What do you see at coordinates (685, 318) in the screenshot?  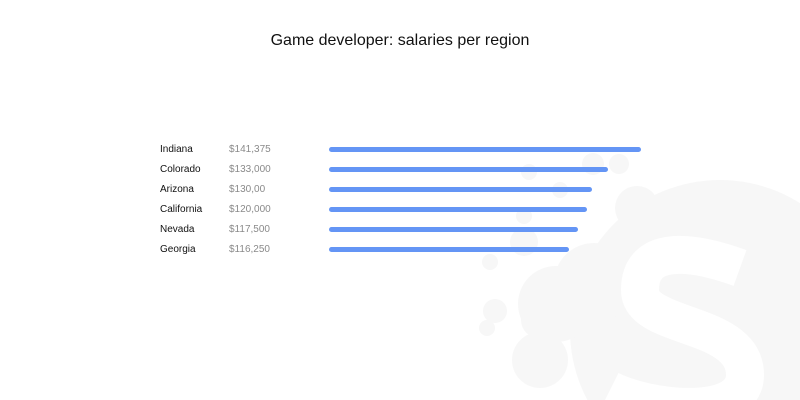 I see `logo-s-glyph` at bounding box center [685, 318].